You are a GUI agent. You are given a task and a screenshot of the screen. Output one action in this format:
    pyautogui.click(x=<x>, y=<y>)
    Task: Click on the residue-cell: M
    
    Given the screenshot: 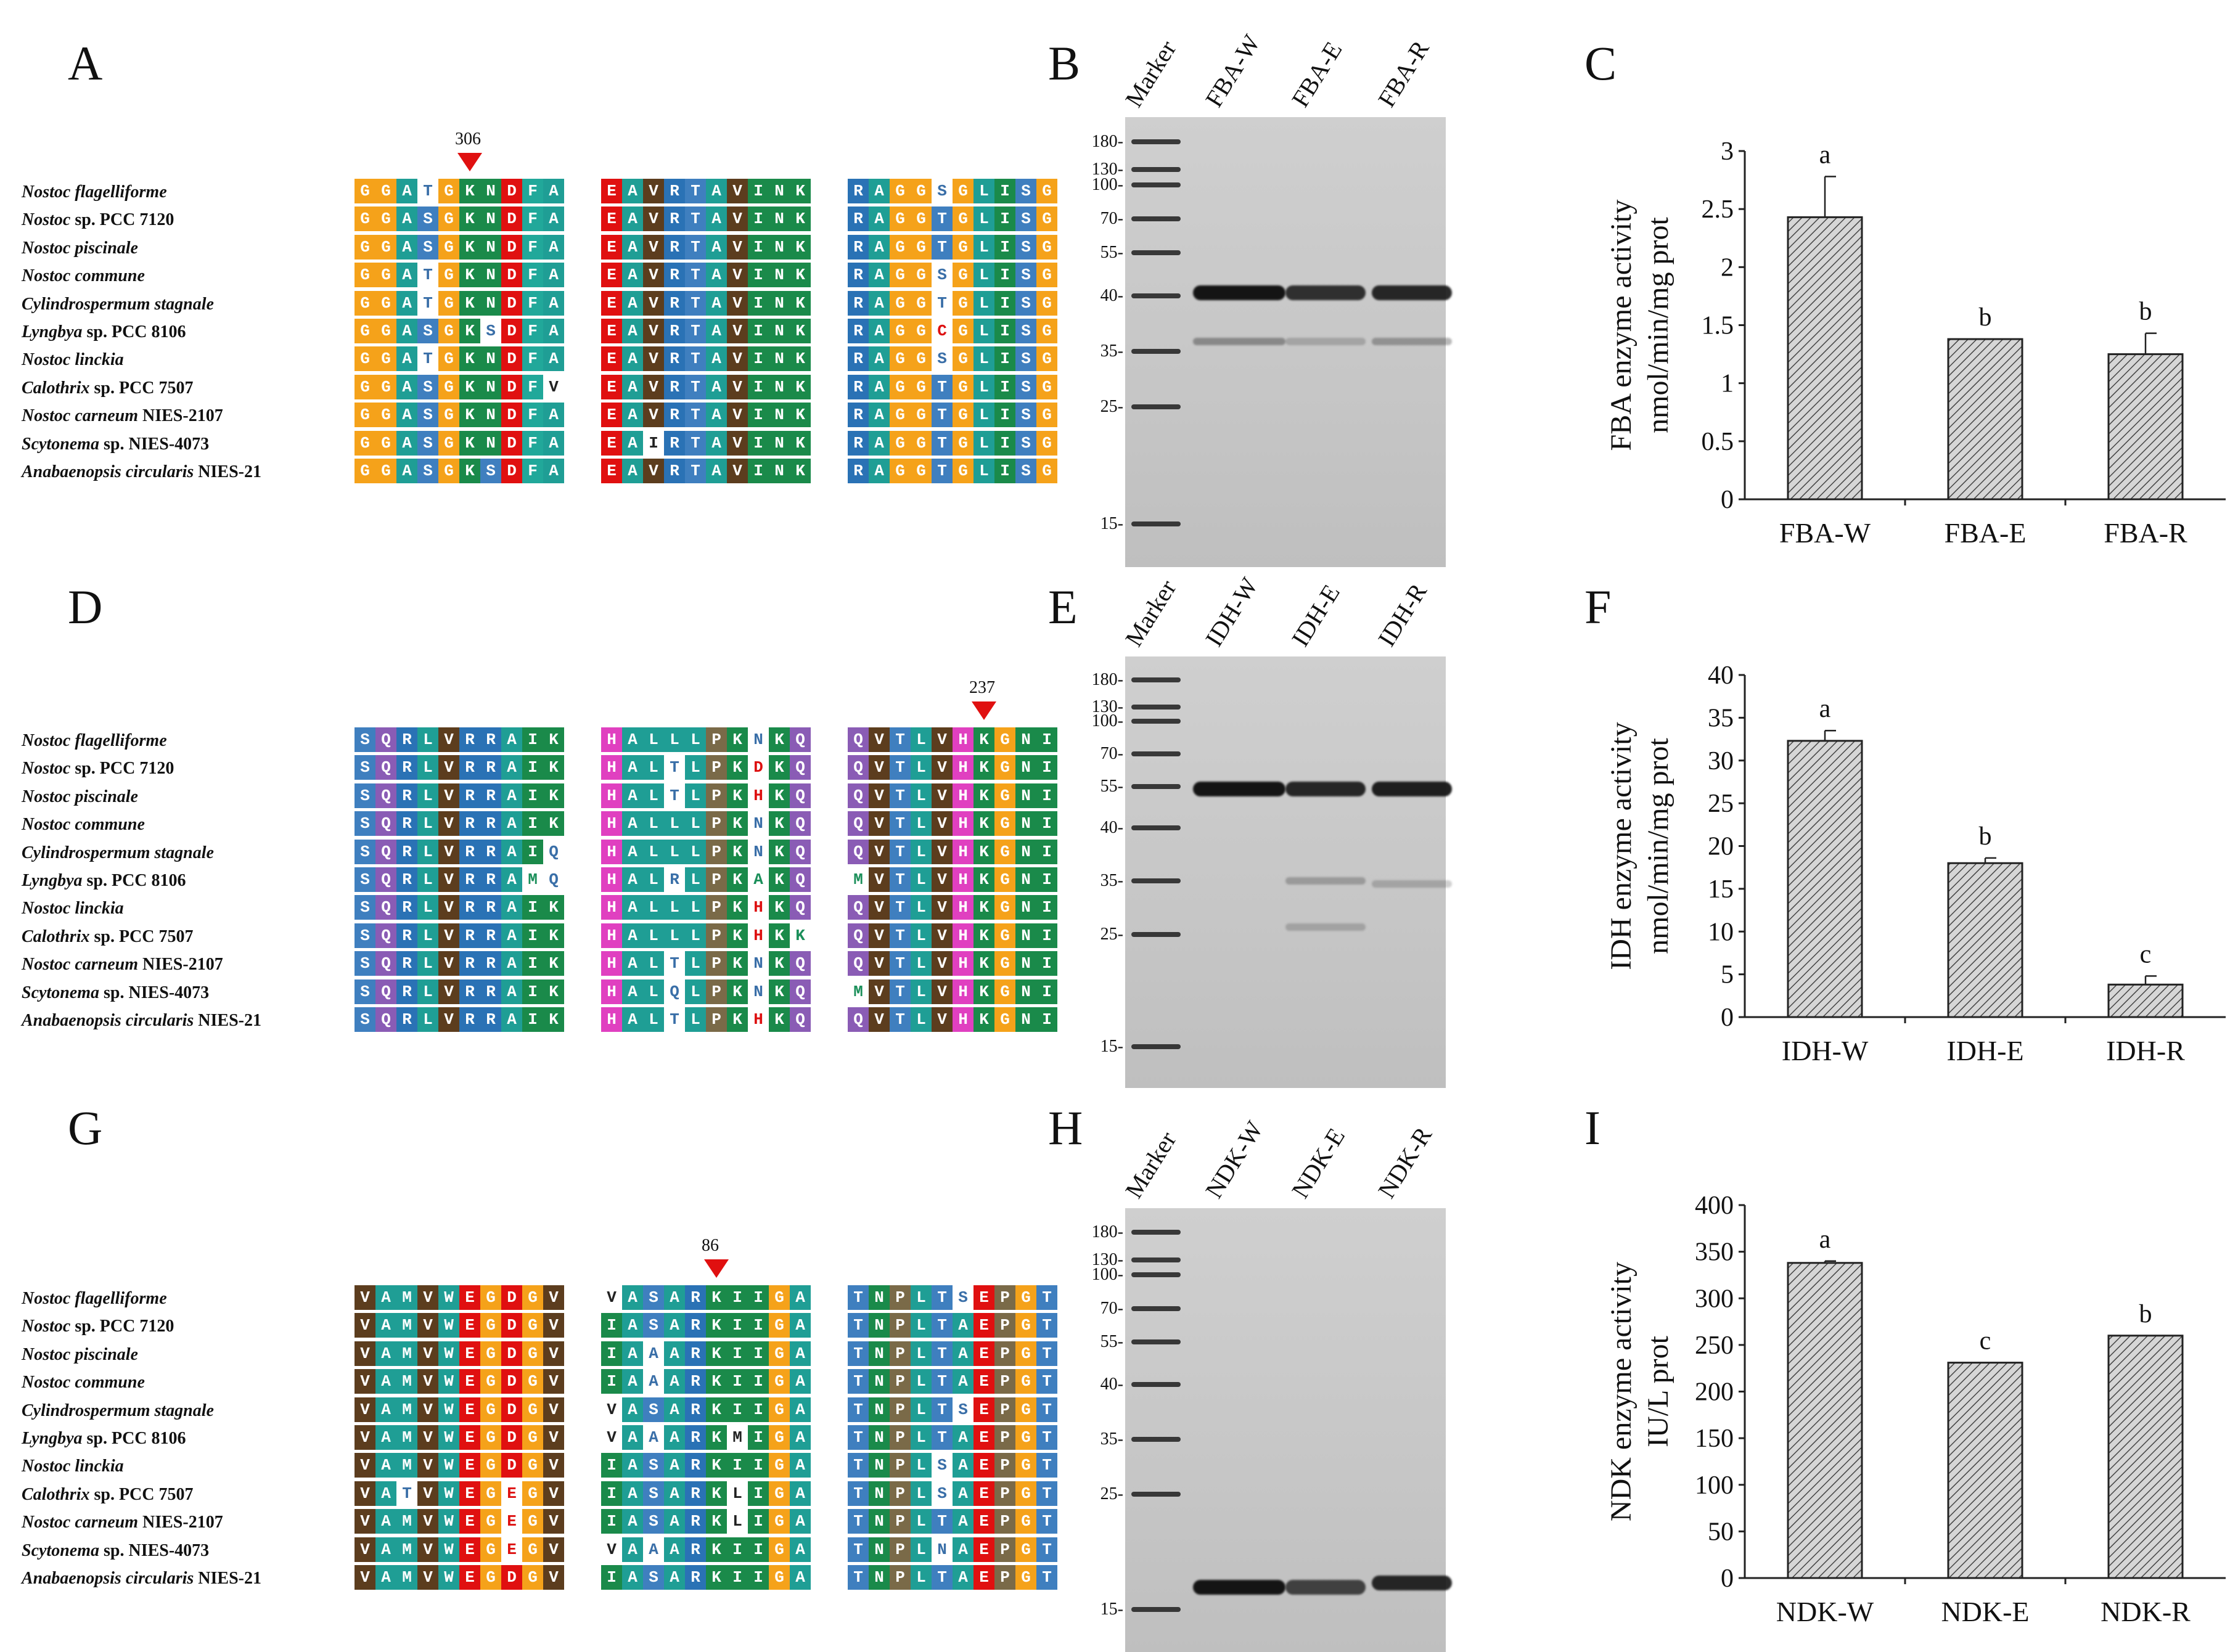 What is the action you would take?
    pyautogui.click(x=406, y=1577)
    